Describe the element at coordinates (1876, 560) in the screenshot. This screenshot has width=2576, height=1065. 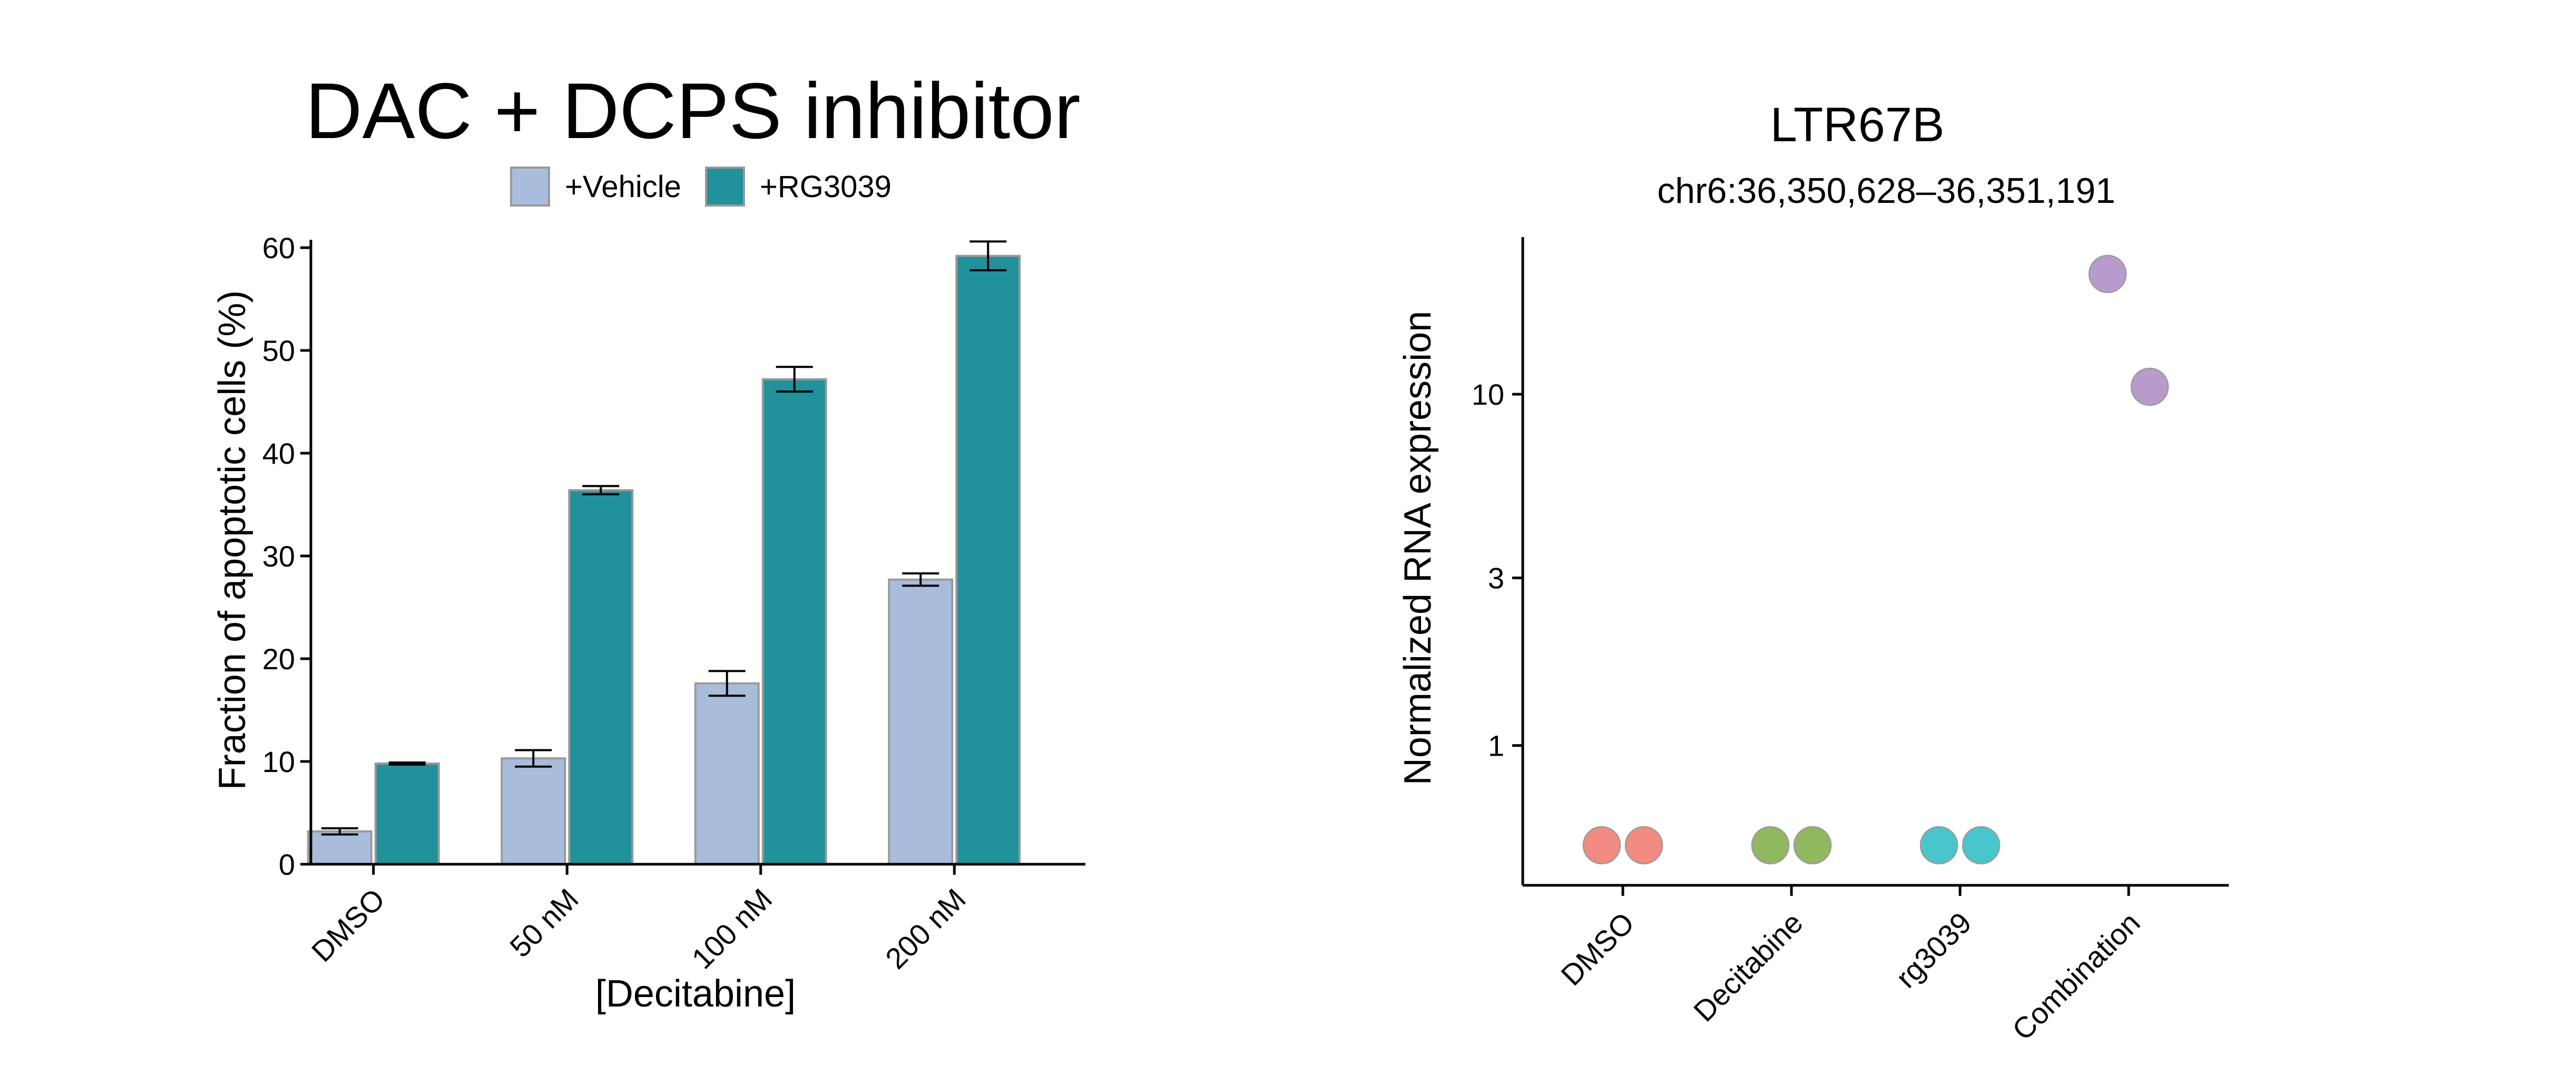
I see `scatter-chart-points` at that location.